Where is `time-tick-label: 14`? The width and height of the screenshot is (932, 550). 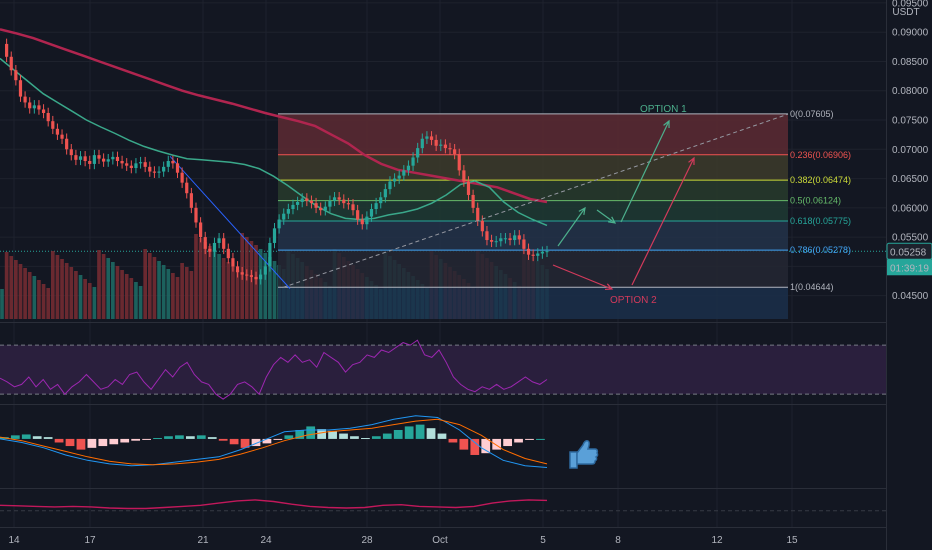
time-tick-label: 14 is located at coordinates (14, 540).